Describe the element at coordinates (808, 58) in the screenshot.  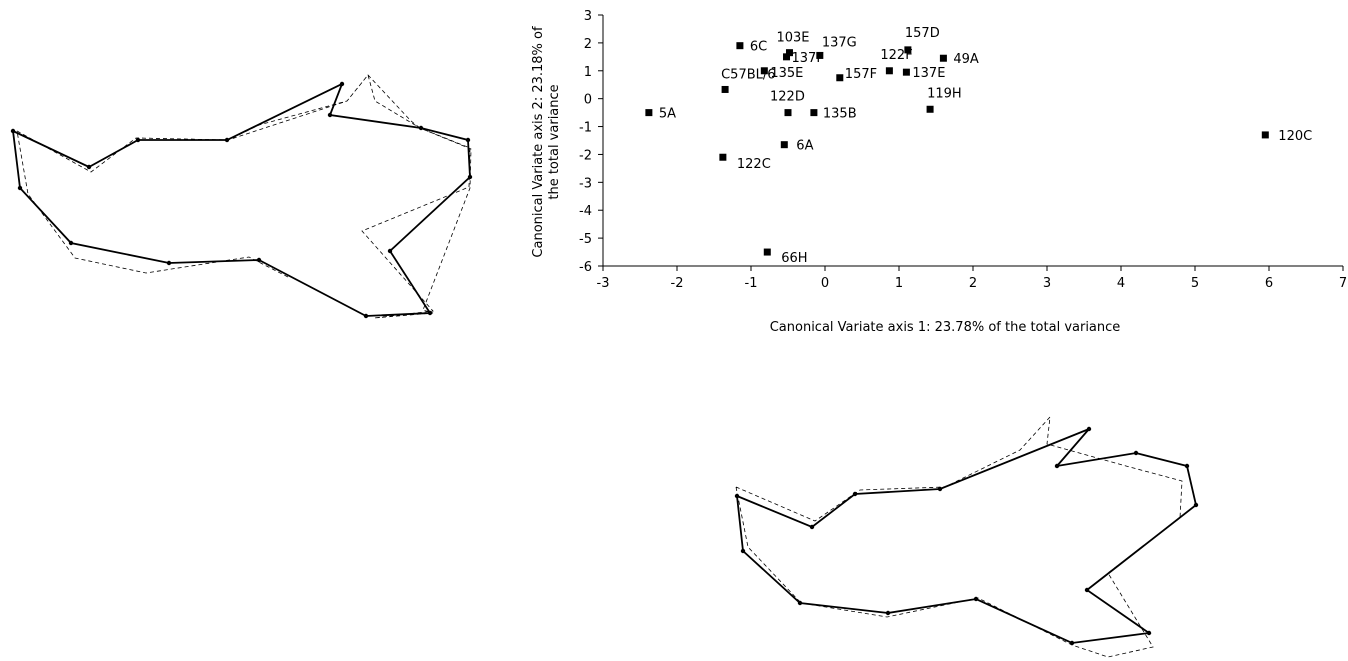
I see `point-label: 137F` at that location.